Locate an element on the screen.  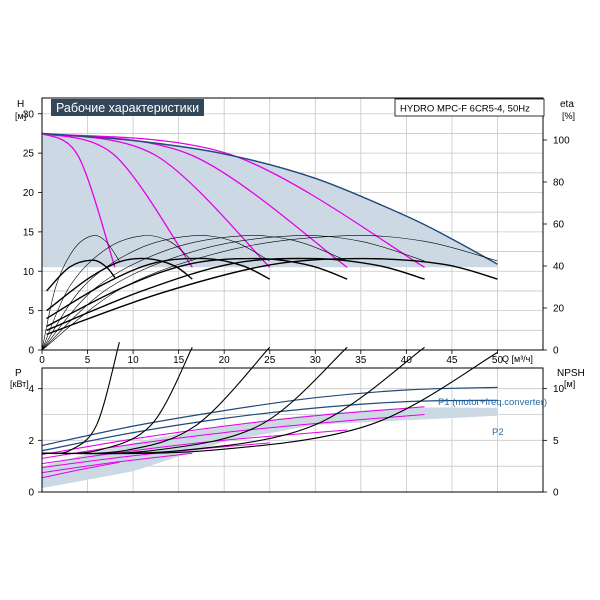
top-y2-tick-label: 60 is located at coordinates (559, 225).